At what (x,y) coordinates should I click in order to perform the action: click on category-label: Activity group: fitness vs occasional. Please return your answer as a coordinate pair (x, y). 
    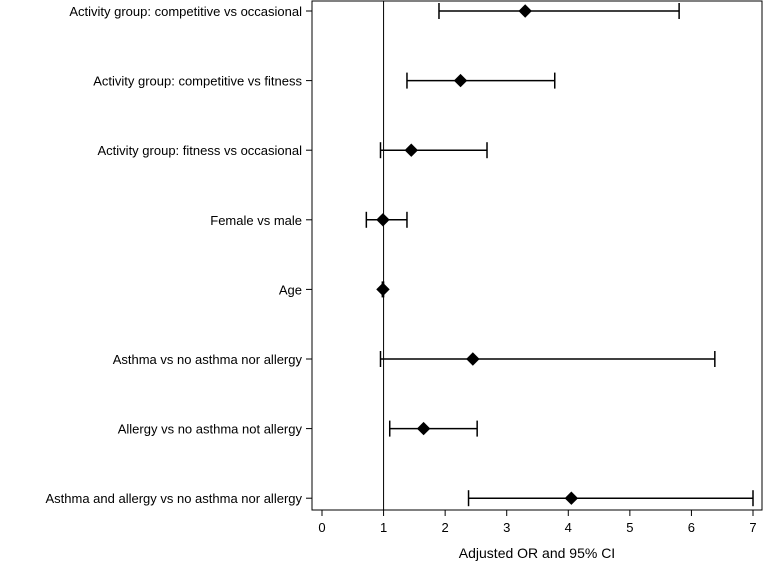
    Looking at the image, I should click on (200, 150).